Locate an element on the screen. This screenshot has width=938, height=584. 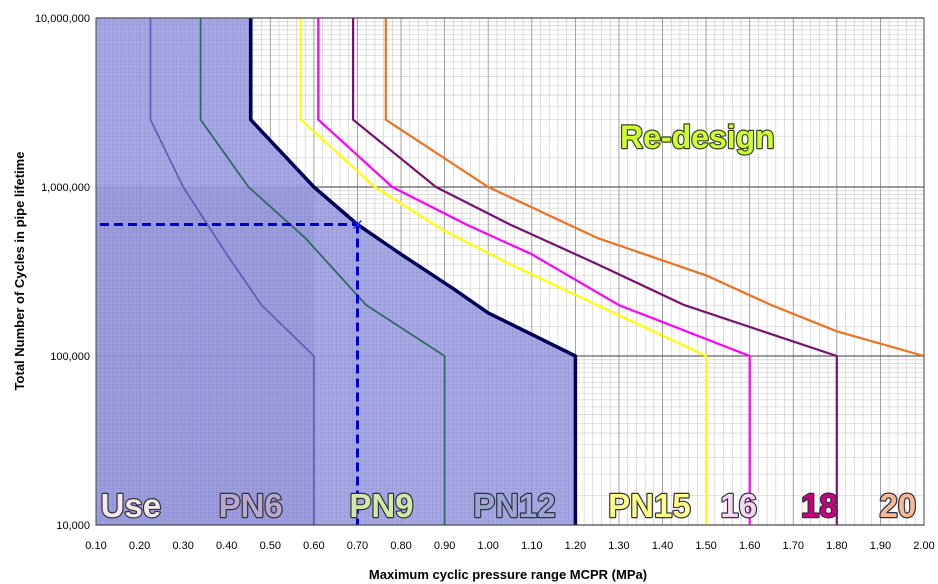
x-tick-label: 1.60 is located at coordinates (749, 546).